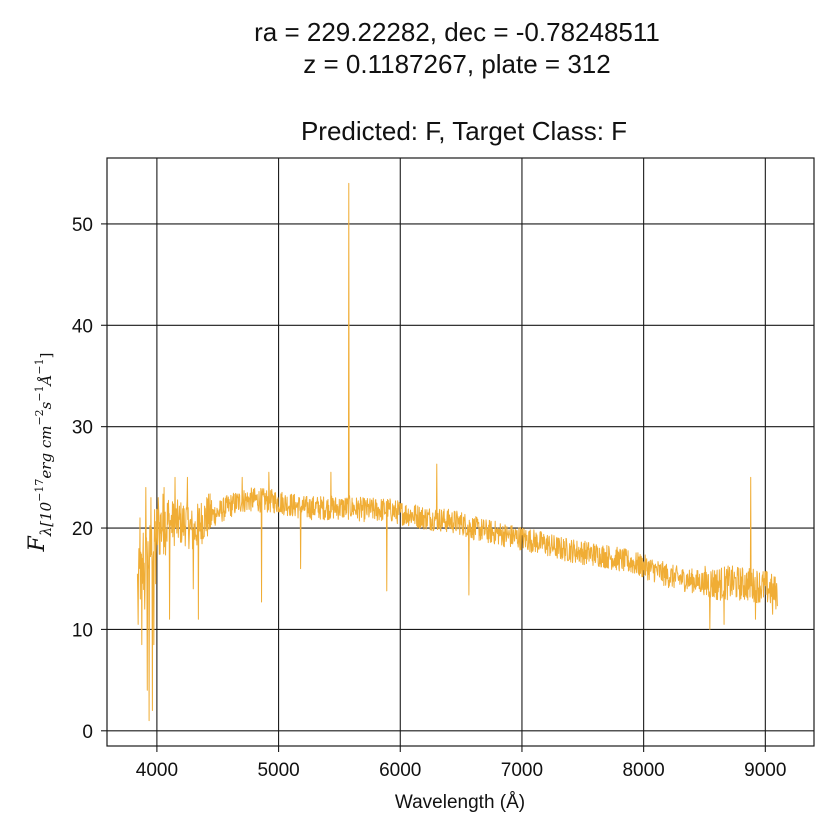 The image size is (840, 840). What do you see at coordinates (157, 770) in the screenshot?
I see `x-tick-label: 4000` at bounding box center [157, 770].